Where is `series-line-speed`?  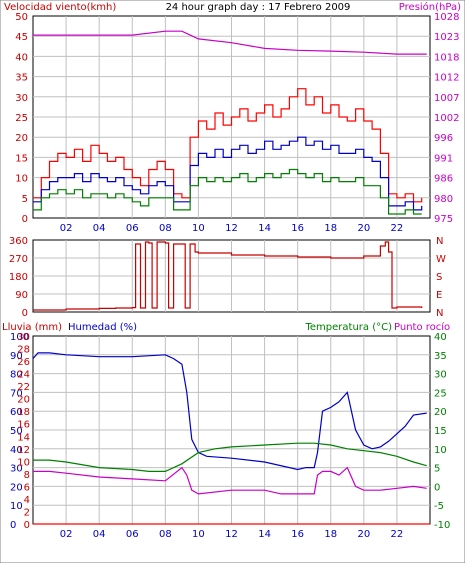
series-line-speed is located at coordinates (227, 191).